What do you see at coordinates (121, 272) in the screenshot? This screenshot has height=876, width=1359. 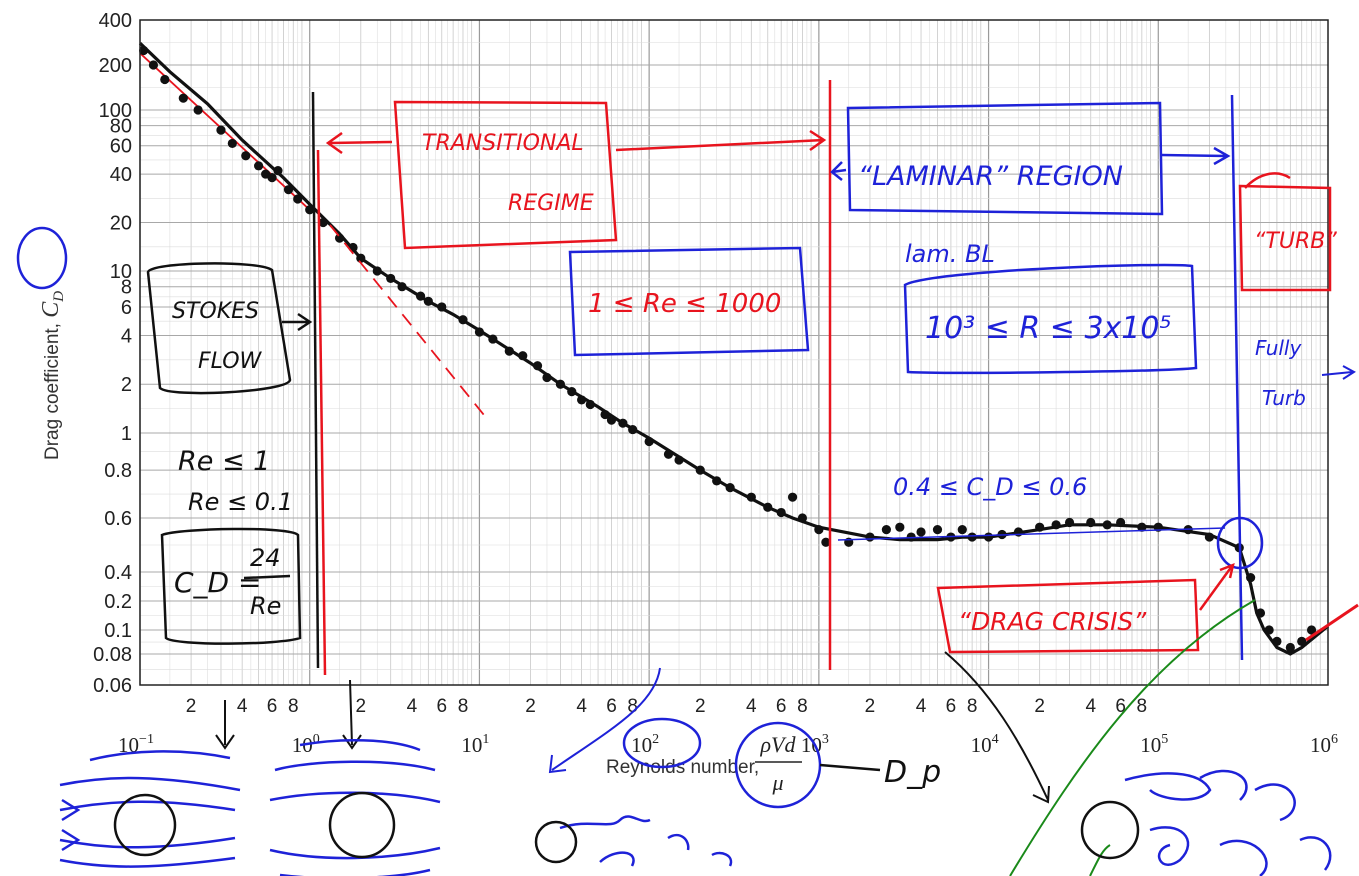 I see `y-tick-label: 10` at bounding box center [121, 272].